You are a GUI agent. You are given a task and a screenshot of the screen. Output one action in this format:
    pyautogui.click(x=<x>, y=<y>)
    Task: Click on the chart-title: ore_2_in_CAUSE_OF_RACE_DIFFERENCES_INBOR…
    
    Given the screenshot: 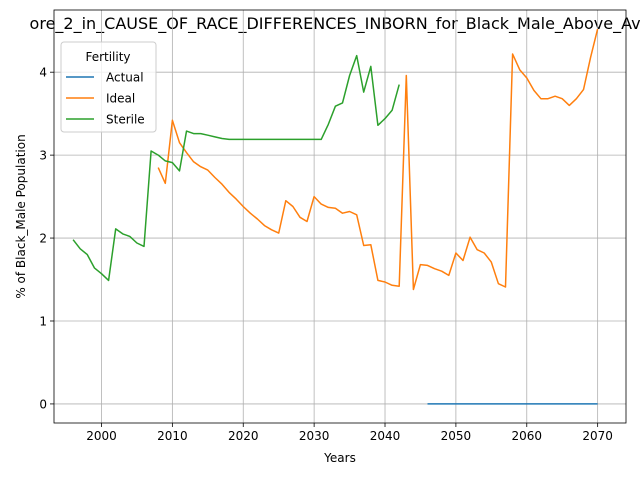 What is the action you would take?
    pyautogui.click(x=335, y=24)
    